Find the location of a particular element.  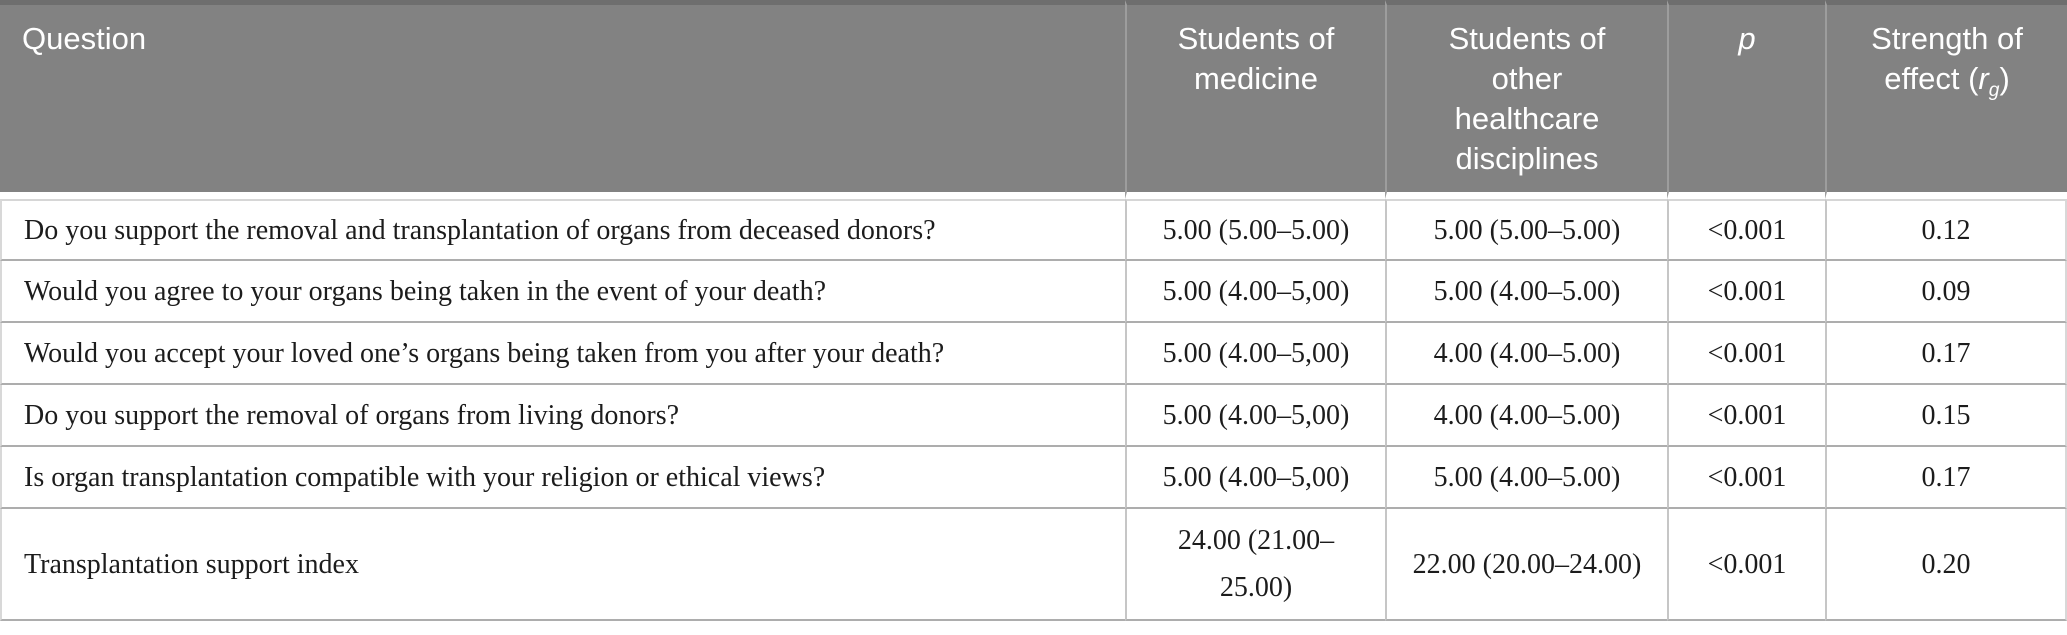

effect-size-cell: 0.20 is located at coordinates (1946, 565).